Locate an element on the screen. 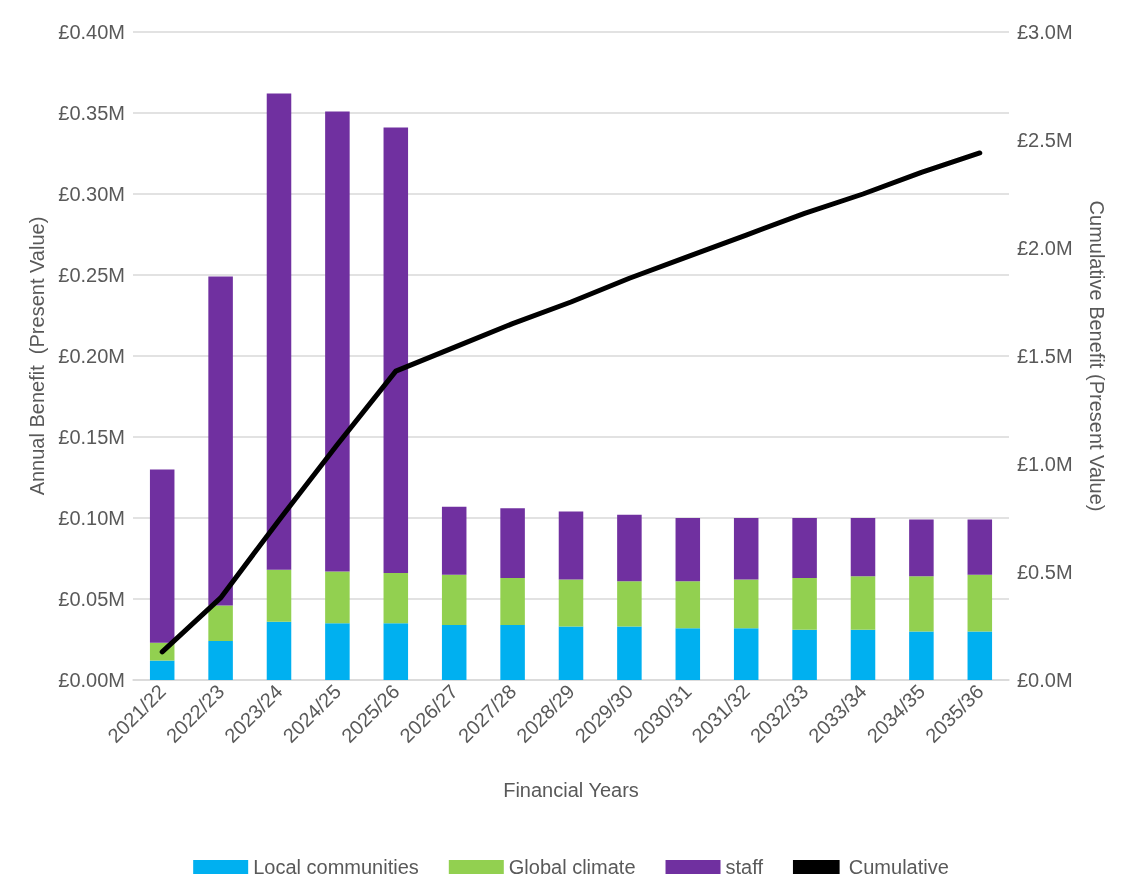 This screenshot has height=890, width=1142. y-tick-label: £0.40M is located at coordinates (91, 32).